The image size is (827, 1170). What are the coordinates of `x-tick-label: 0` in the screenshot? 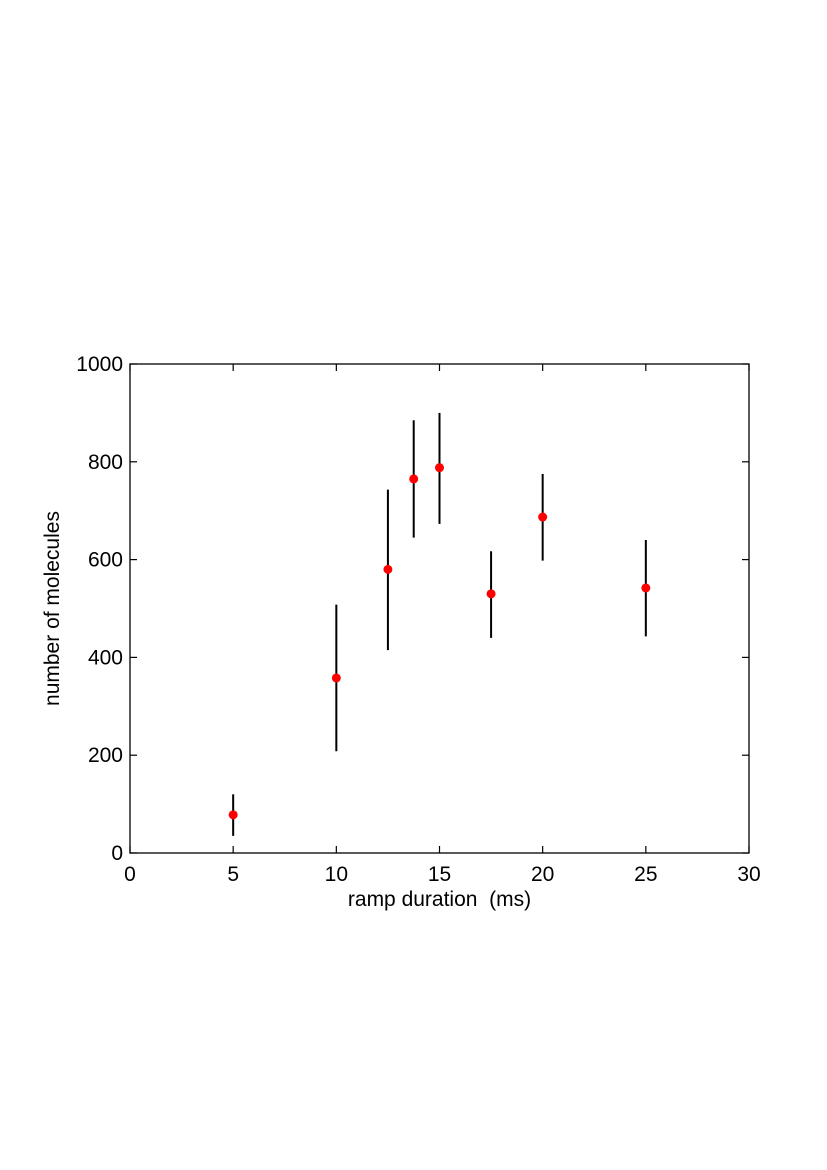 It's located at (130, 874).